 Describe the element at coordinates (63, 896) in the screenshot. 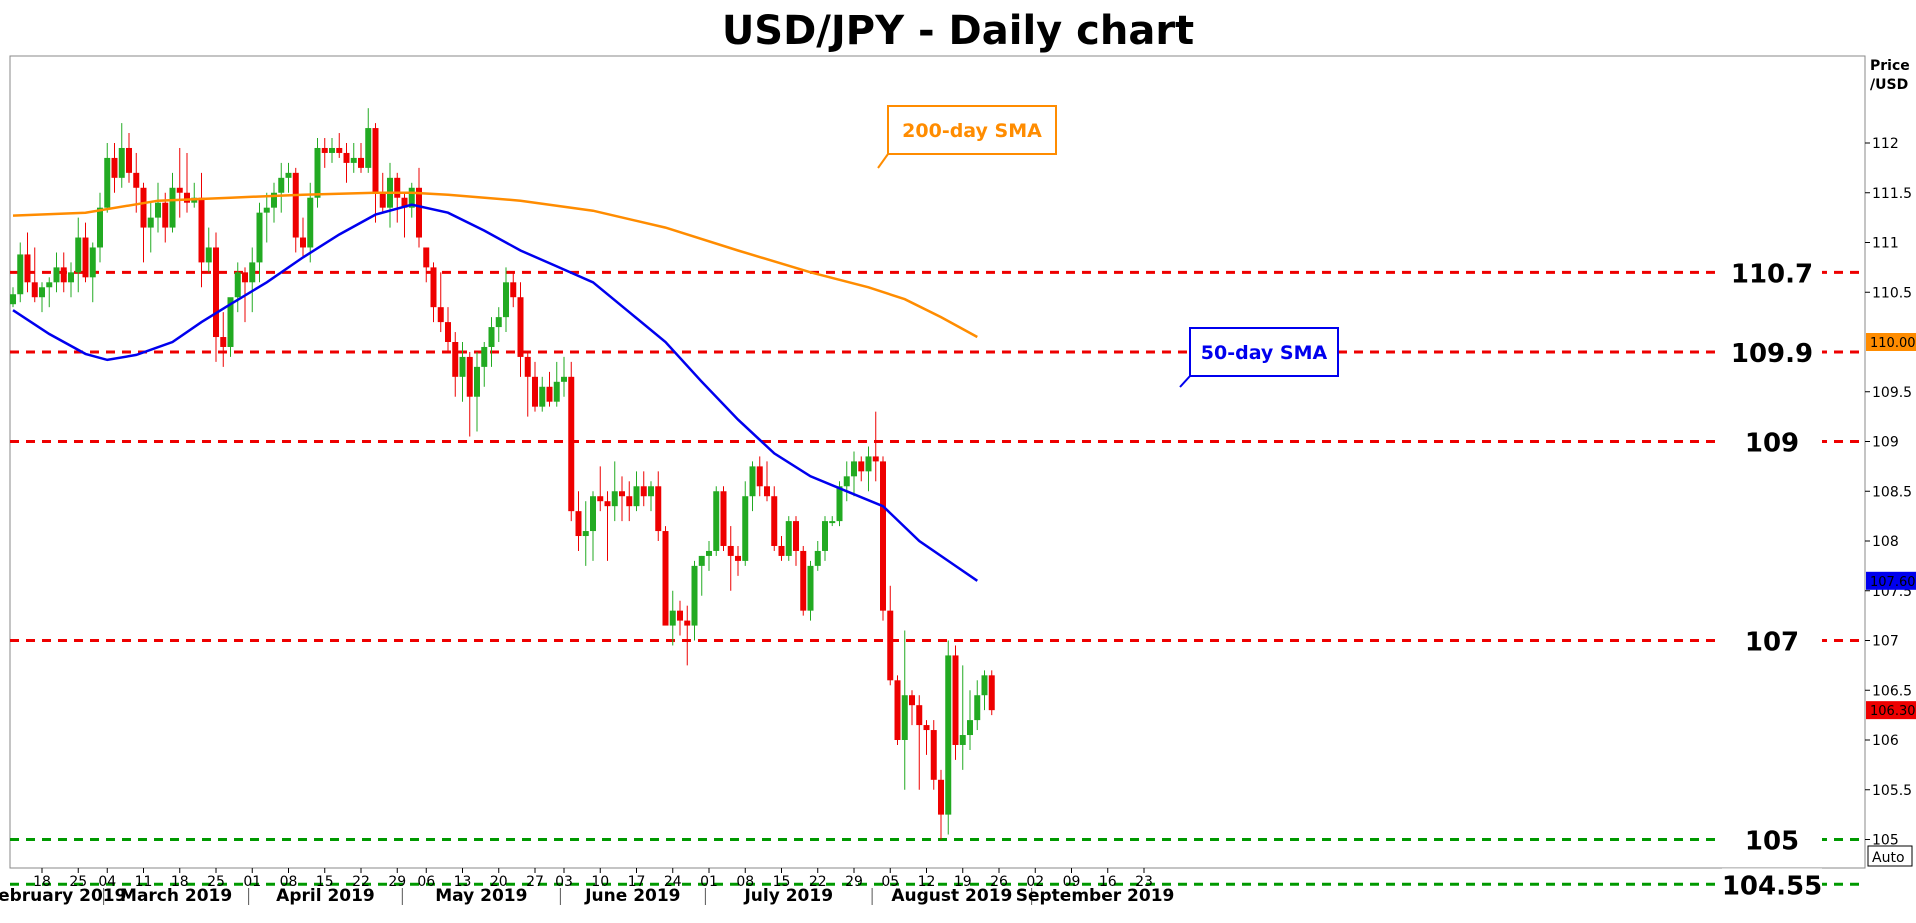

I see `month-label: February 2019` at that location.